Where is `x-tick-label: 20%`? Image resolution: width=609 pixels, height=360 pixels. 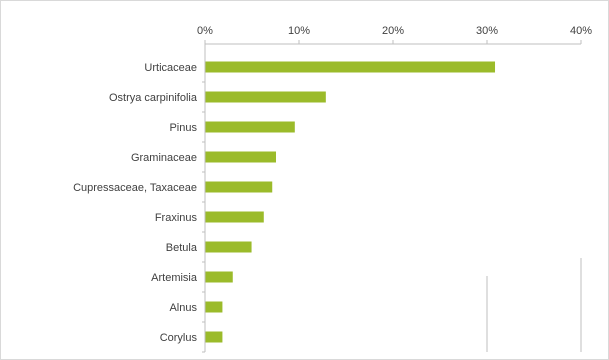
x-tick-label: 20% is located at coordinates (393, 31).